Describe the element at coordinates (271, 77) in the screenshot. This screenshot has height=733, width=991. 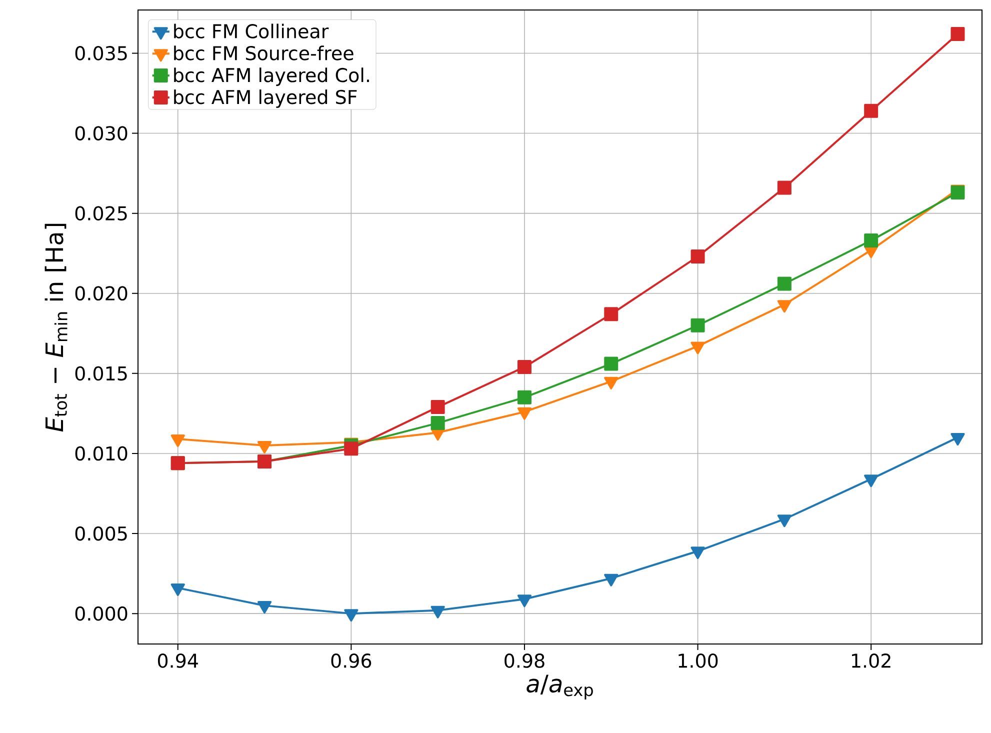
I see `legend-label: bcc AFM layered Col.` at that location.